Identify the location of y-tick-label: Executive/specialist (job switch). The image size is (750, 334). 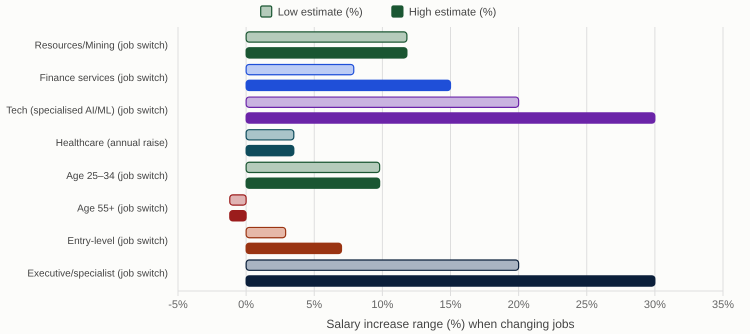
(97, 274).